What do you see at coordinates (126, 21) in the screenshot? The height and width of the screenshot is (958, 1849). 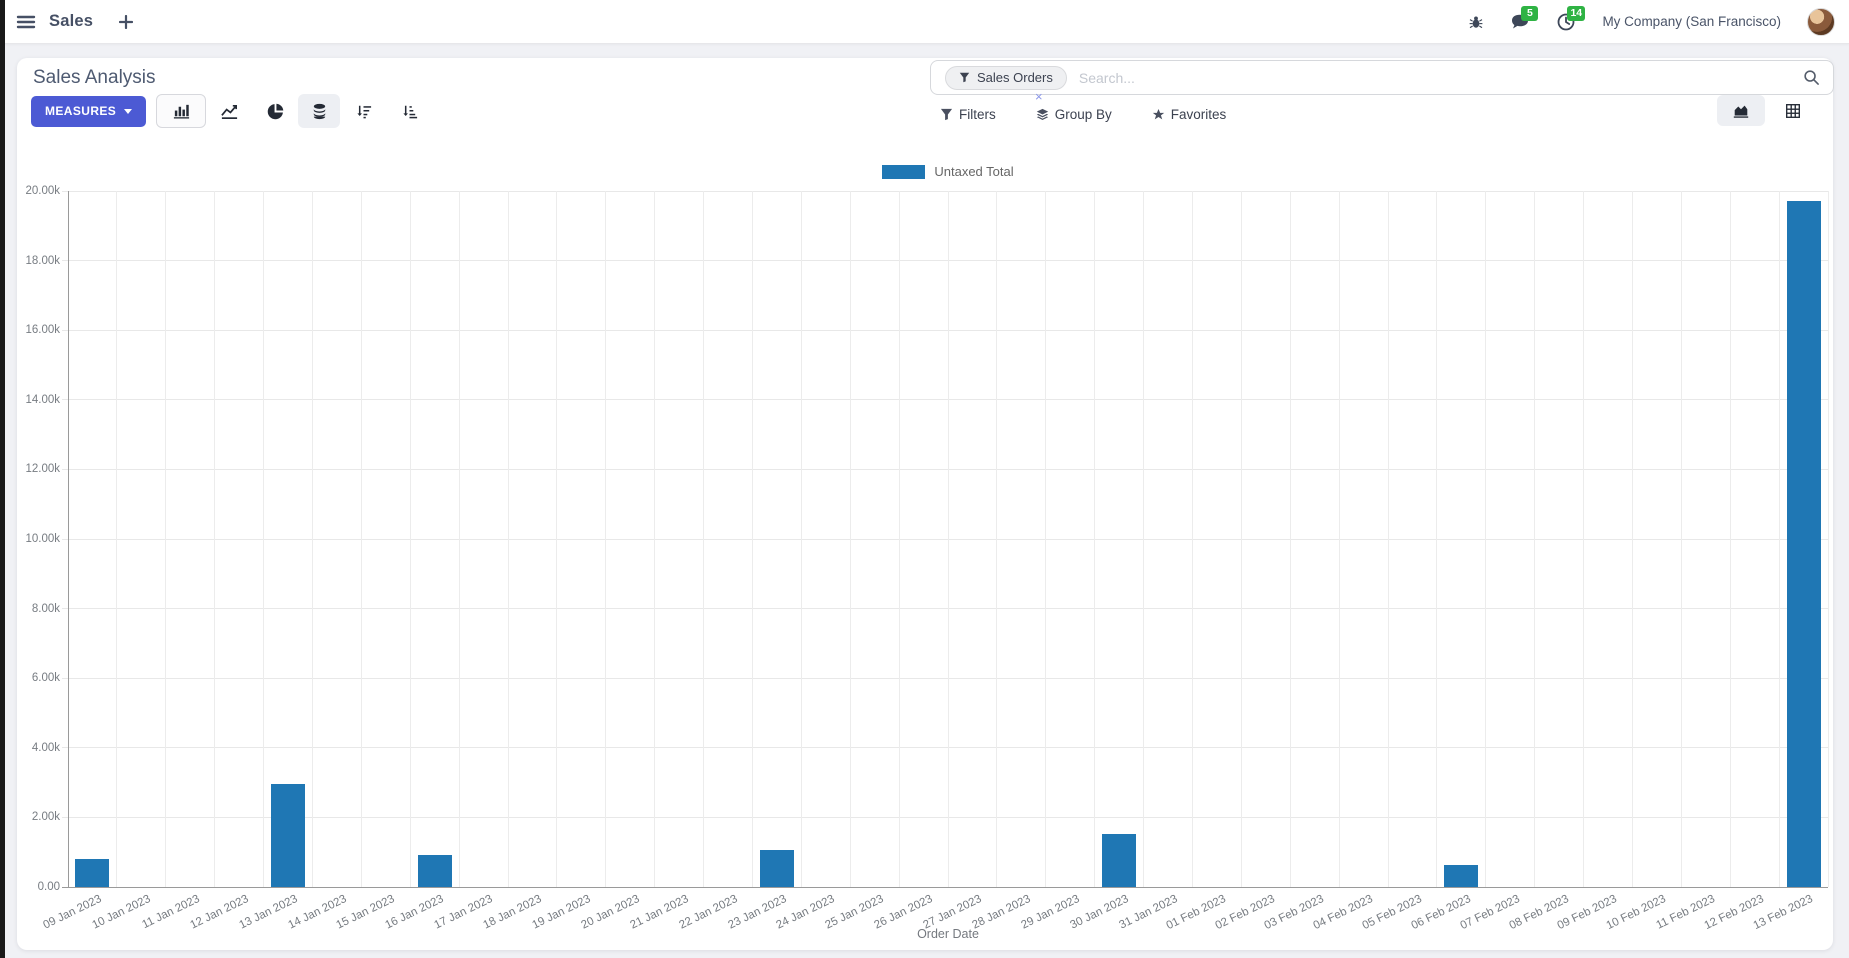 I see `new-tab-icon` at bounding box center [126, 21].